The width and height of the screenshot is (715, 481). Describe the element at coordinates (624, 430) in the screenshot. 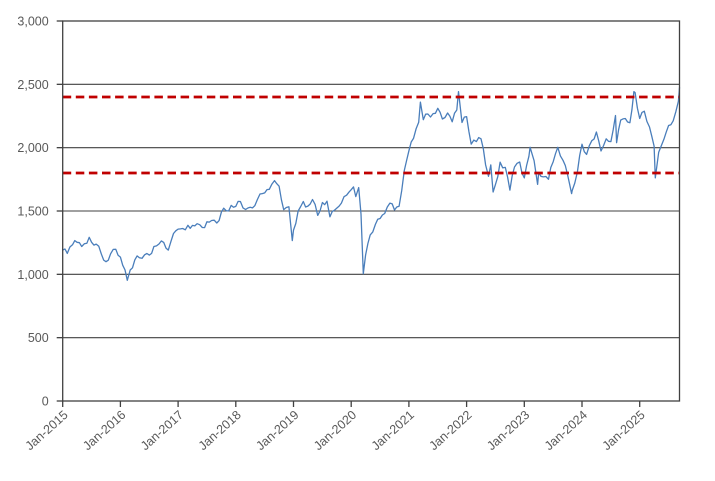

I see `x-tick-label: Jan-2025` at that location.